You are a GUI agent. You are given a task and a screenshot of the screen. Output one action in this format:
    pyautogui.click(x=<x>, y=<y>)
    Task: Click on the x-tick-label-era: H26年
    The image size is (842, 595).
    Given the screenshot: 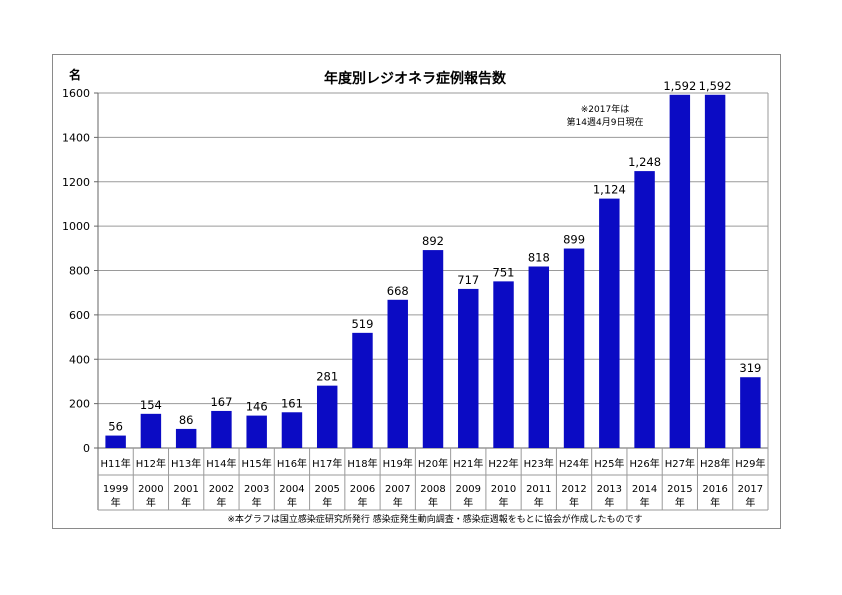 What is the action you would take?
    pyautogui.click(x=644, y=463)
    